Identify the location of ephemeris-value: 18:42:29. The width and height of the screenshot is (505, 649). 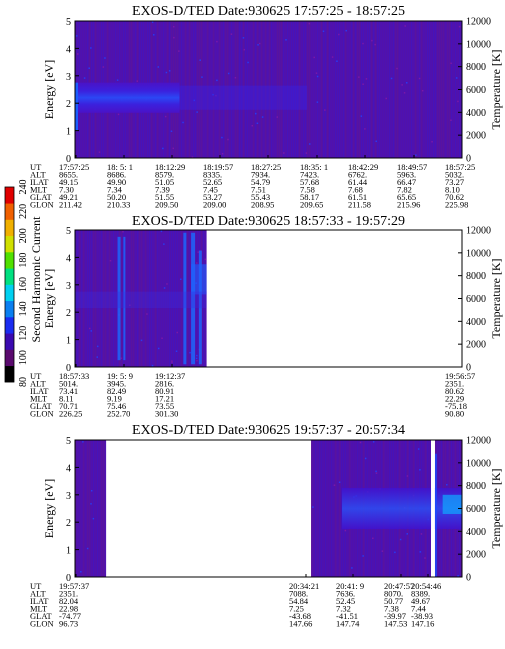
(363, 167).